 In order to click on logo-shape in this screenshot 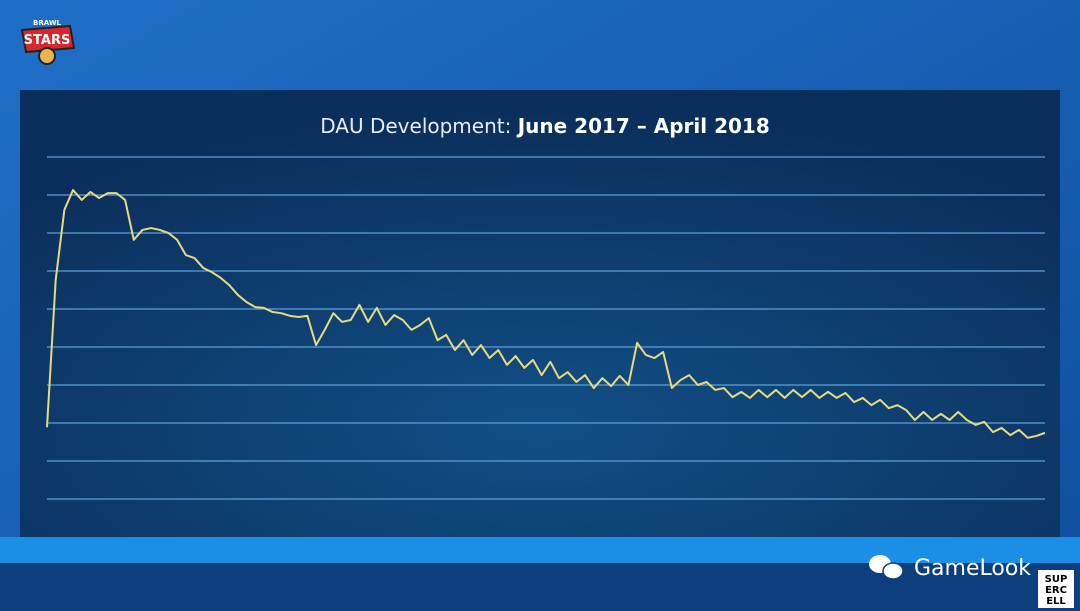, I will do `click(48, 39)`.